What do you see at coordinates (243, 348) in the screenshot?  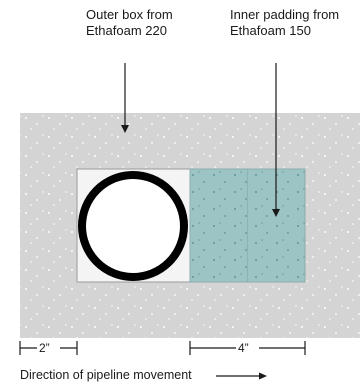 I see `dimension-label-4in: 4”` at bounding box center [243, 348].